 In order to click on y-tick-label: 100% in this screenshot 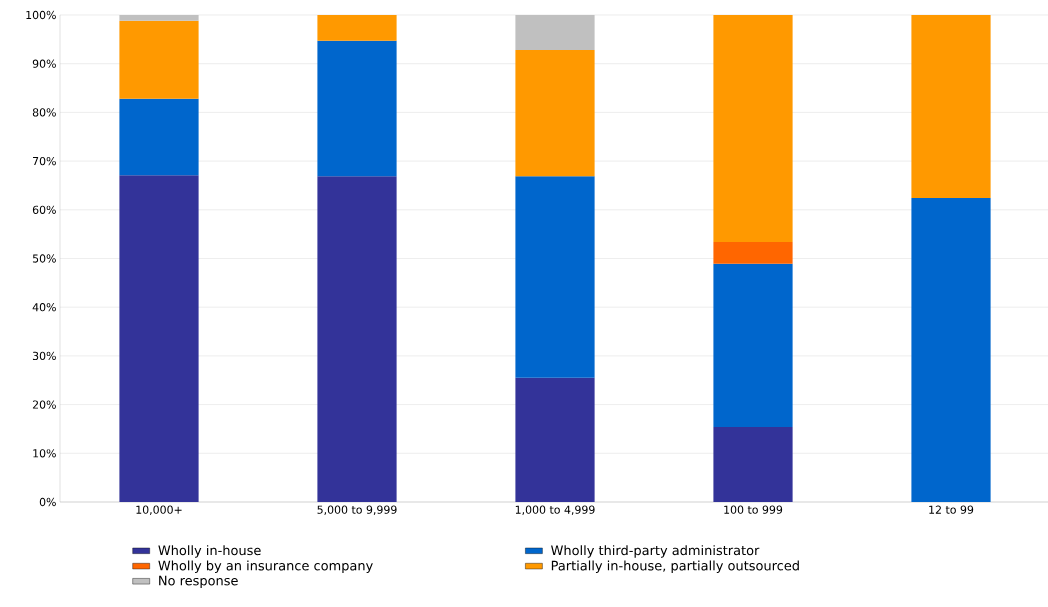, I will do `click(41, 15)`.